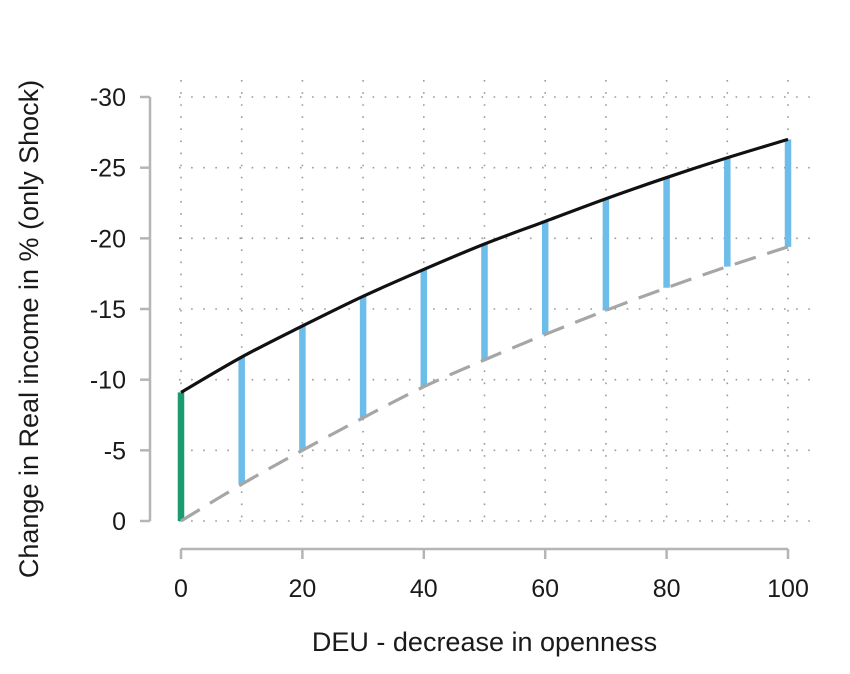  Describe the element at coordinates (108, 239) in the screenshot. I see `y-tick-label: -20` at that location.